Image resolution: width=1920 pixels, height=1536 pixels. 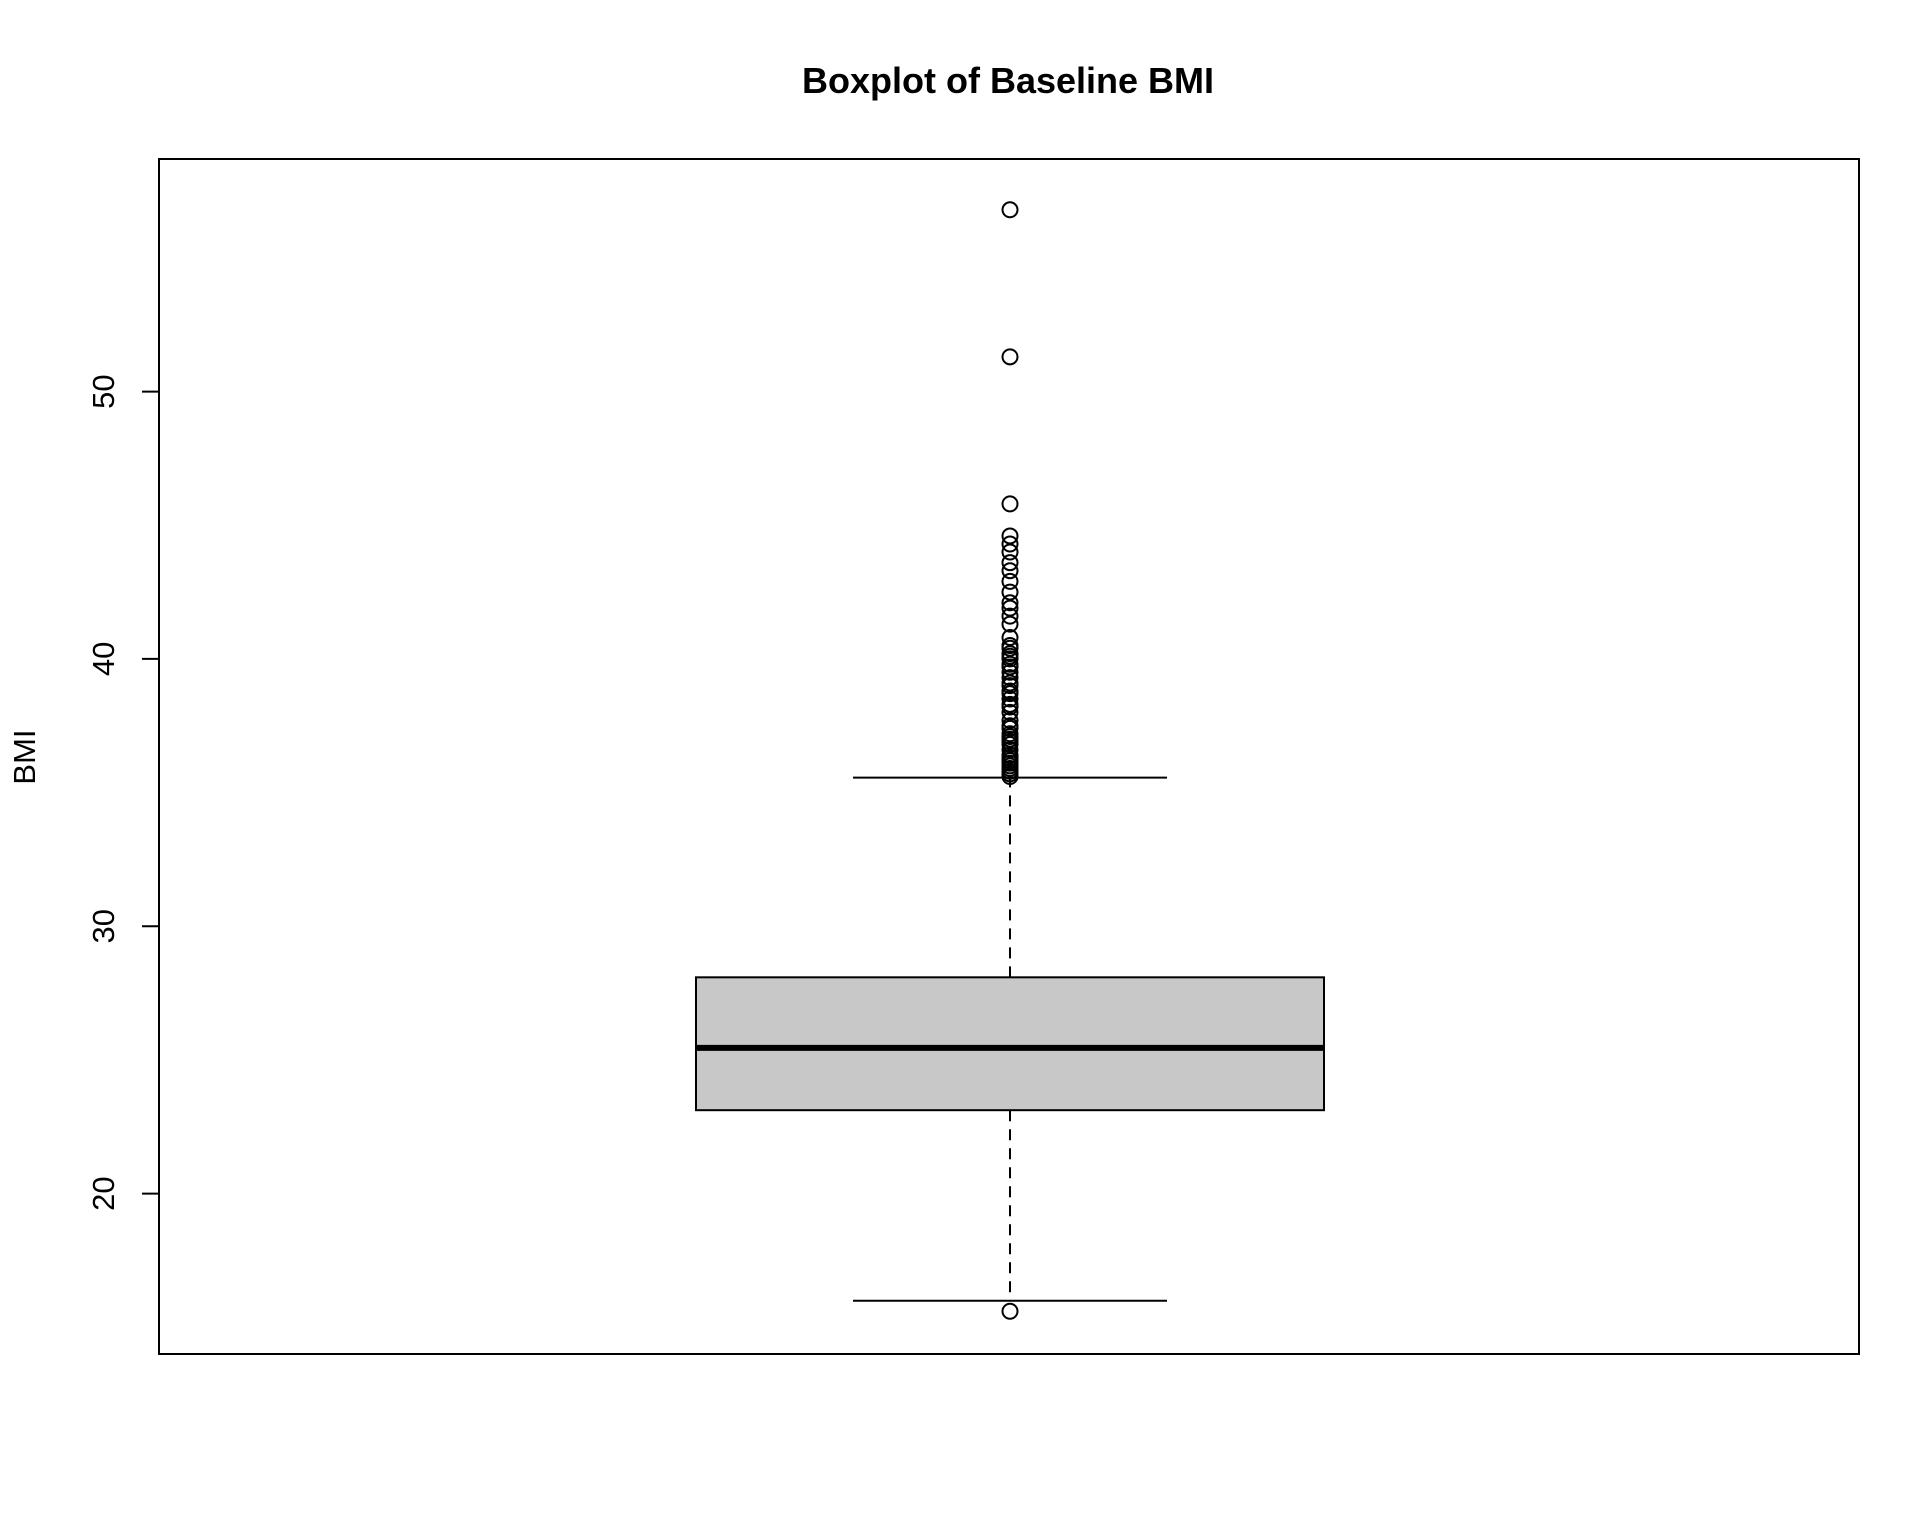 What do you see at coordinates (24, 756) in the screenshot?
I see `y-axis-label: BMI` at bounding box center [24, 756].